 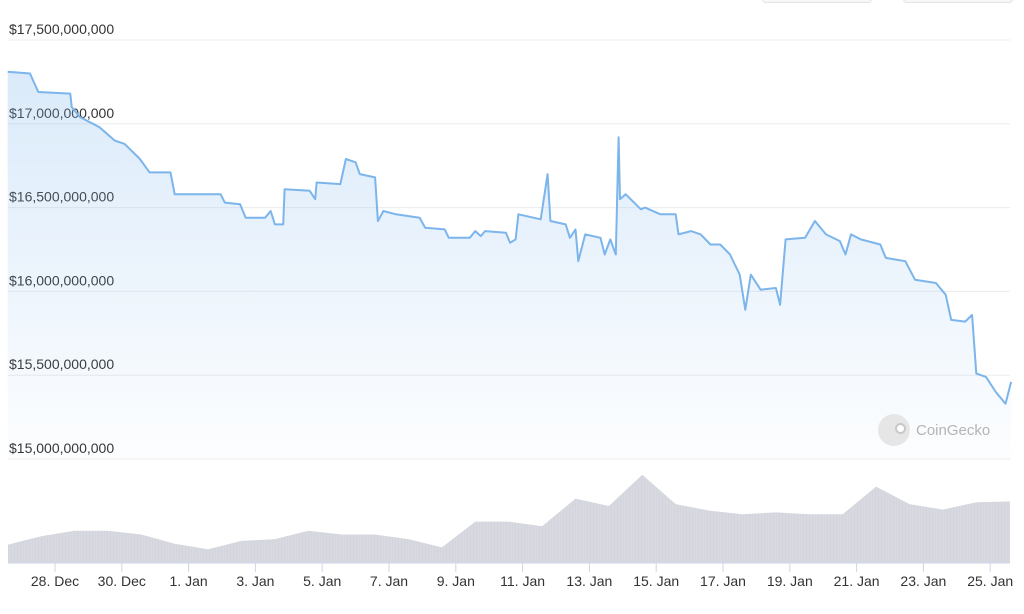 I want to click on x-tick-label: 15. Jan, so click(x=656, y=581).